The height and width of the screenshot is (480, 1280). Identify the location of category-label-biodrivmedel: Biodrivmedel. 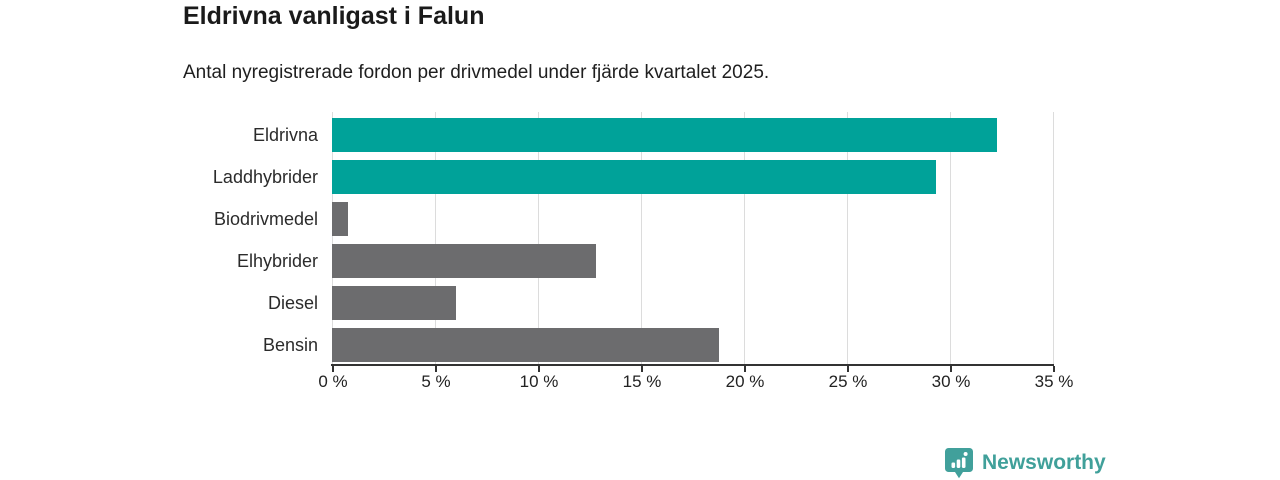
(265, 219).